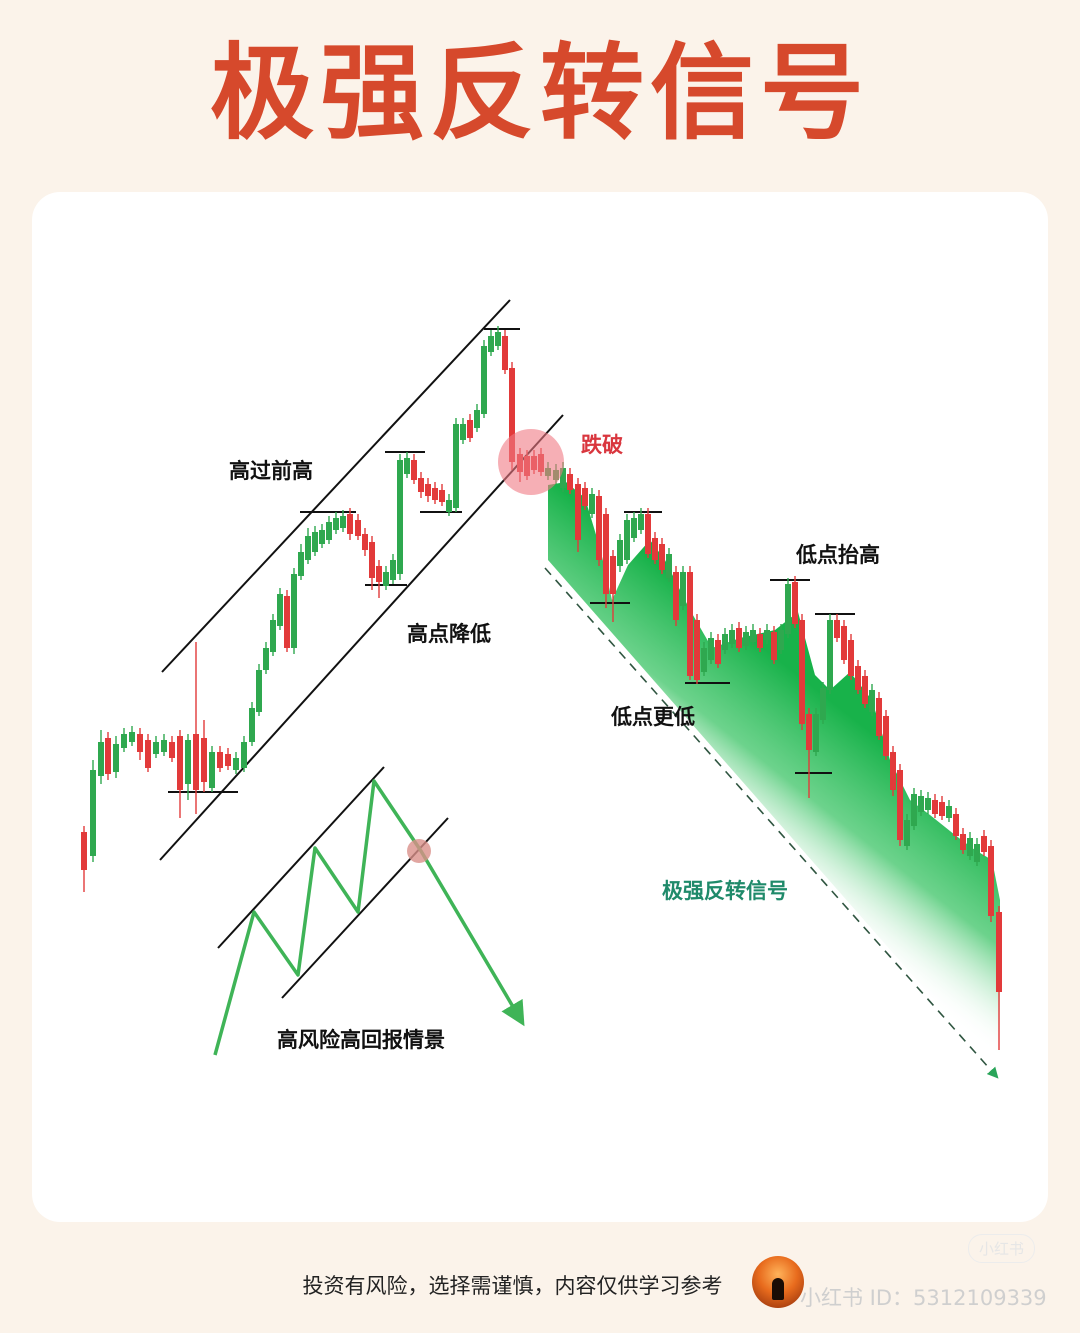 The width and height of the screenshot is (1080, 1333). Describe the element at coordinates (336, 486) in the screenshot. I see `channel-upper-line` at that location.